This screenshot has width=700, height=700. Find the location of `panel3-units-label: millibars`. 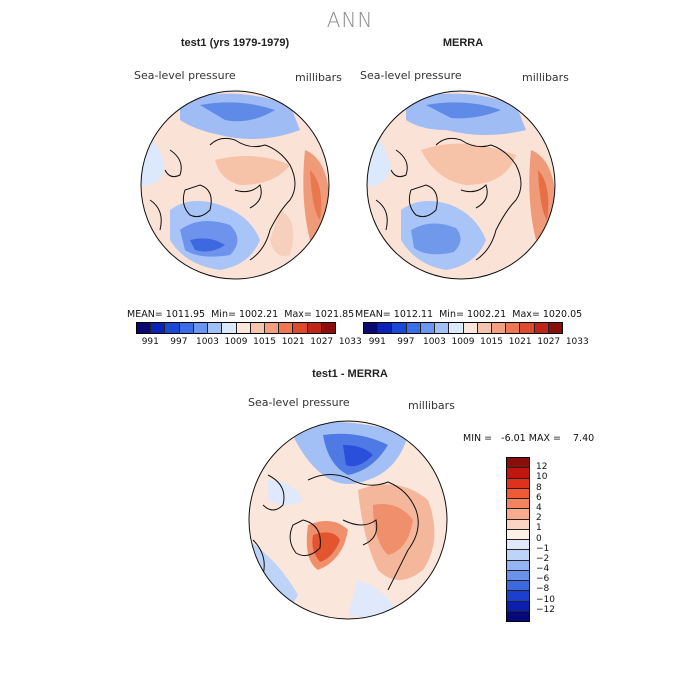

panel3-units-label: millibars is located at coordinates (431, 405).